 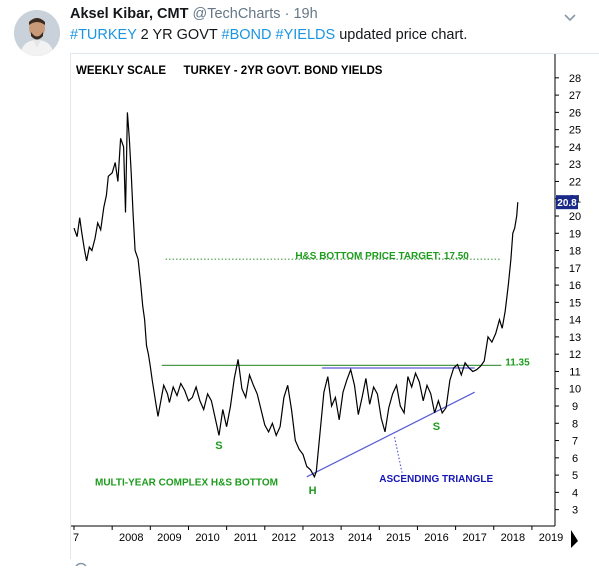 What do you see at coordinates (575, 303) in the screenshot?
I see `y-tick-label: 15` at bounding box center [575, 303].